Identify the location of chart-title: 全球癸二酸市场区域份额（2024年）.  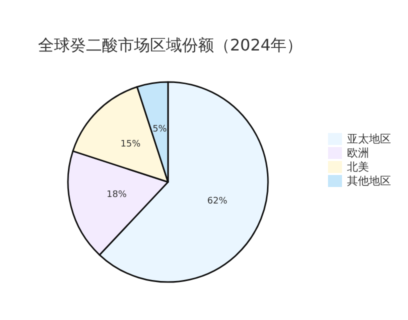
(170, 45).